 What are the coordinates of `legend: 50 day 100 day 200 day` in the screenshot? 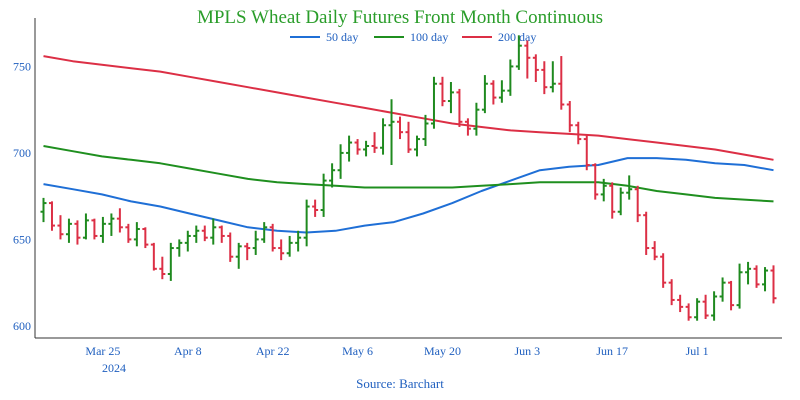 It's located at (413, 37).